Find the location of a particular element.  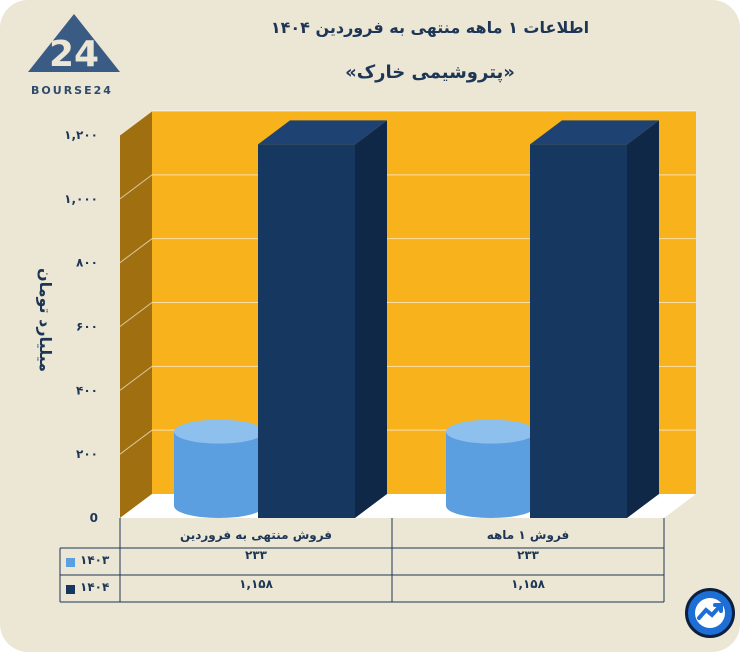

y-tick-label: ۱,۲۰۰ is located at coordinates (81, 135).